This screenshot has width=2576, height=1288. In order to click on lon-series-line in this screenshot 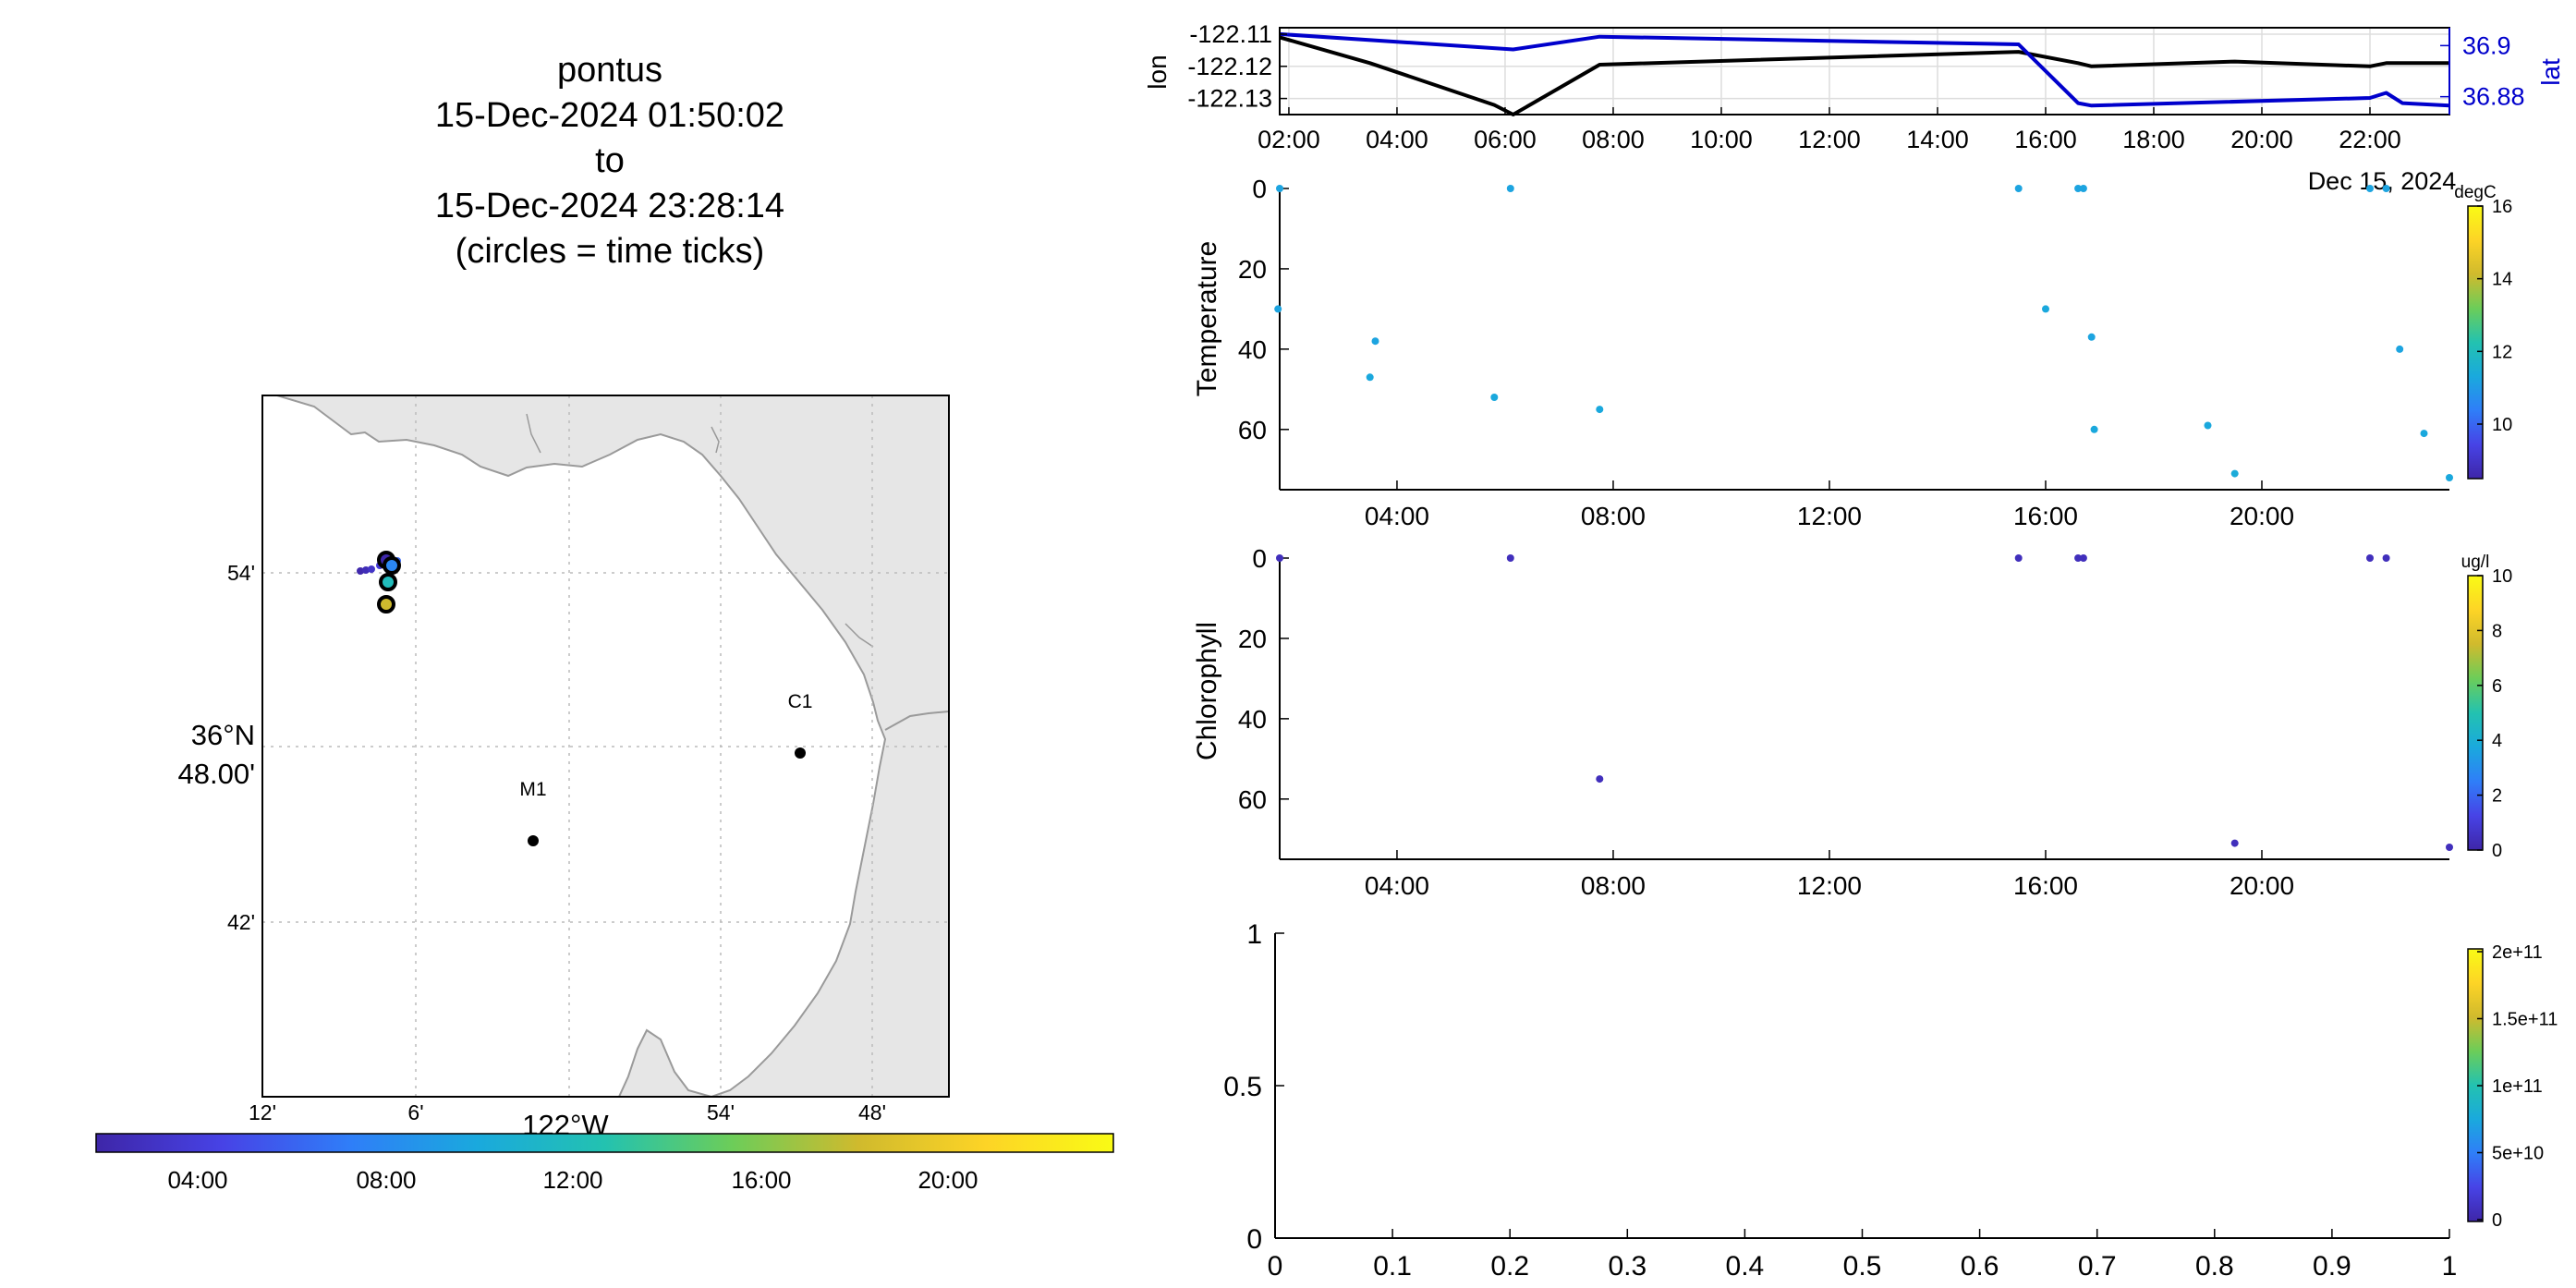, I will do `click(1864, 75)`.